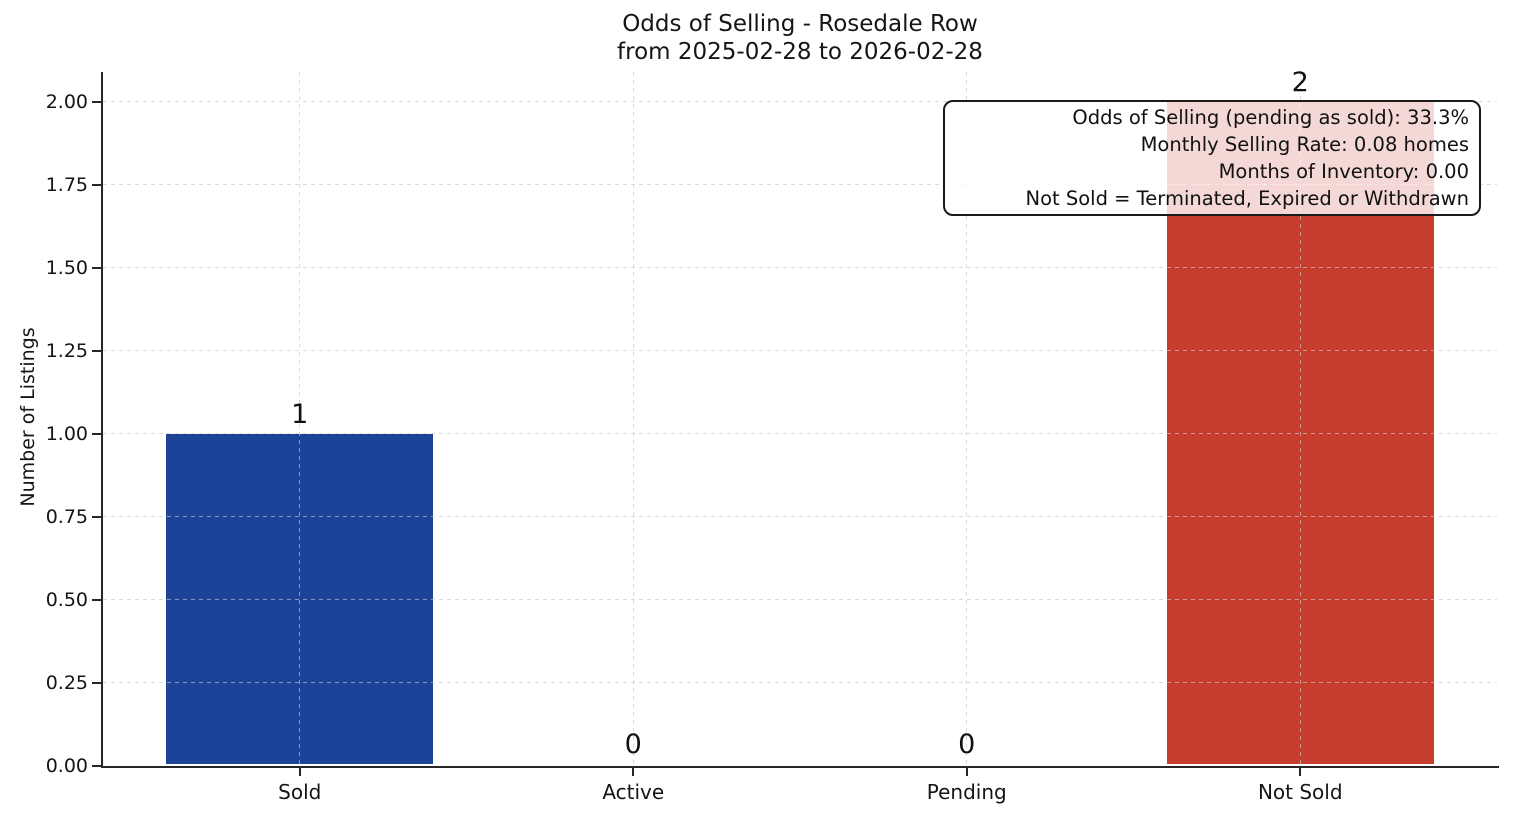 This screenshot has width=1514, height=816. What do you see at coordinates (300, 414) in the screenshot?
I see `bar-value-label: 1` at bounding box center [300, 414].